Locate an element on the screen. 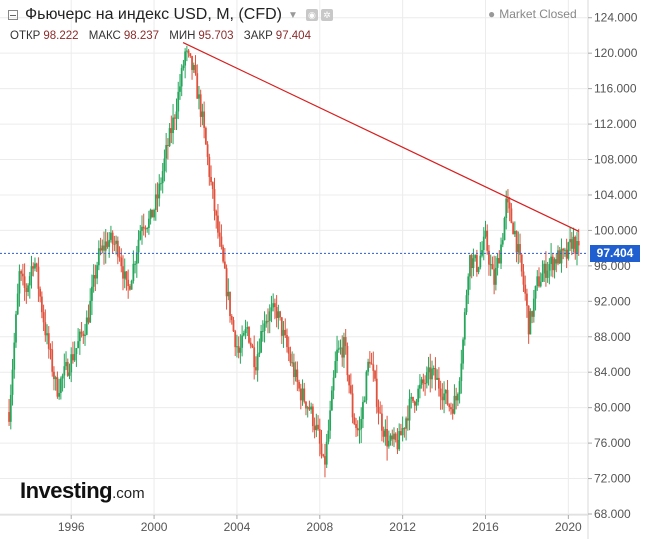  investing-logo: Investing.com is located at coordinates (82, 491).